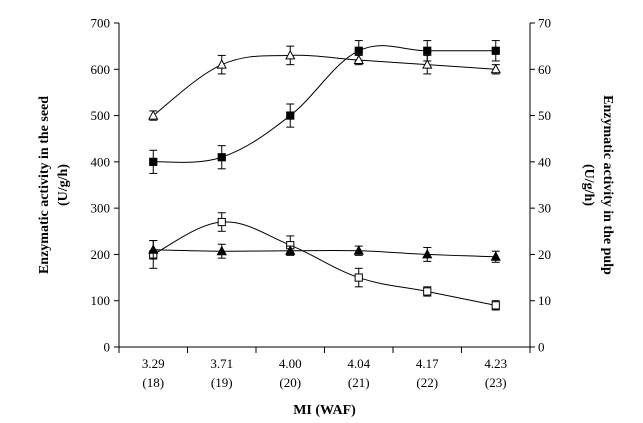 The image size is (643, 423). I want to click on right-tick-label: 50, so click(544, 115).